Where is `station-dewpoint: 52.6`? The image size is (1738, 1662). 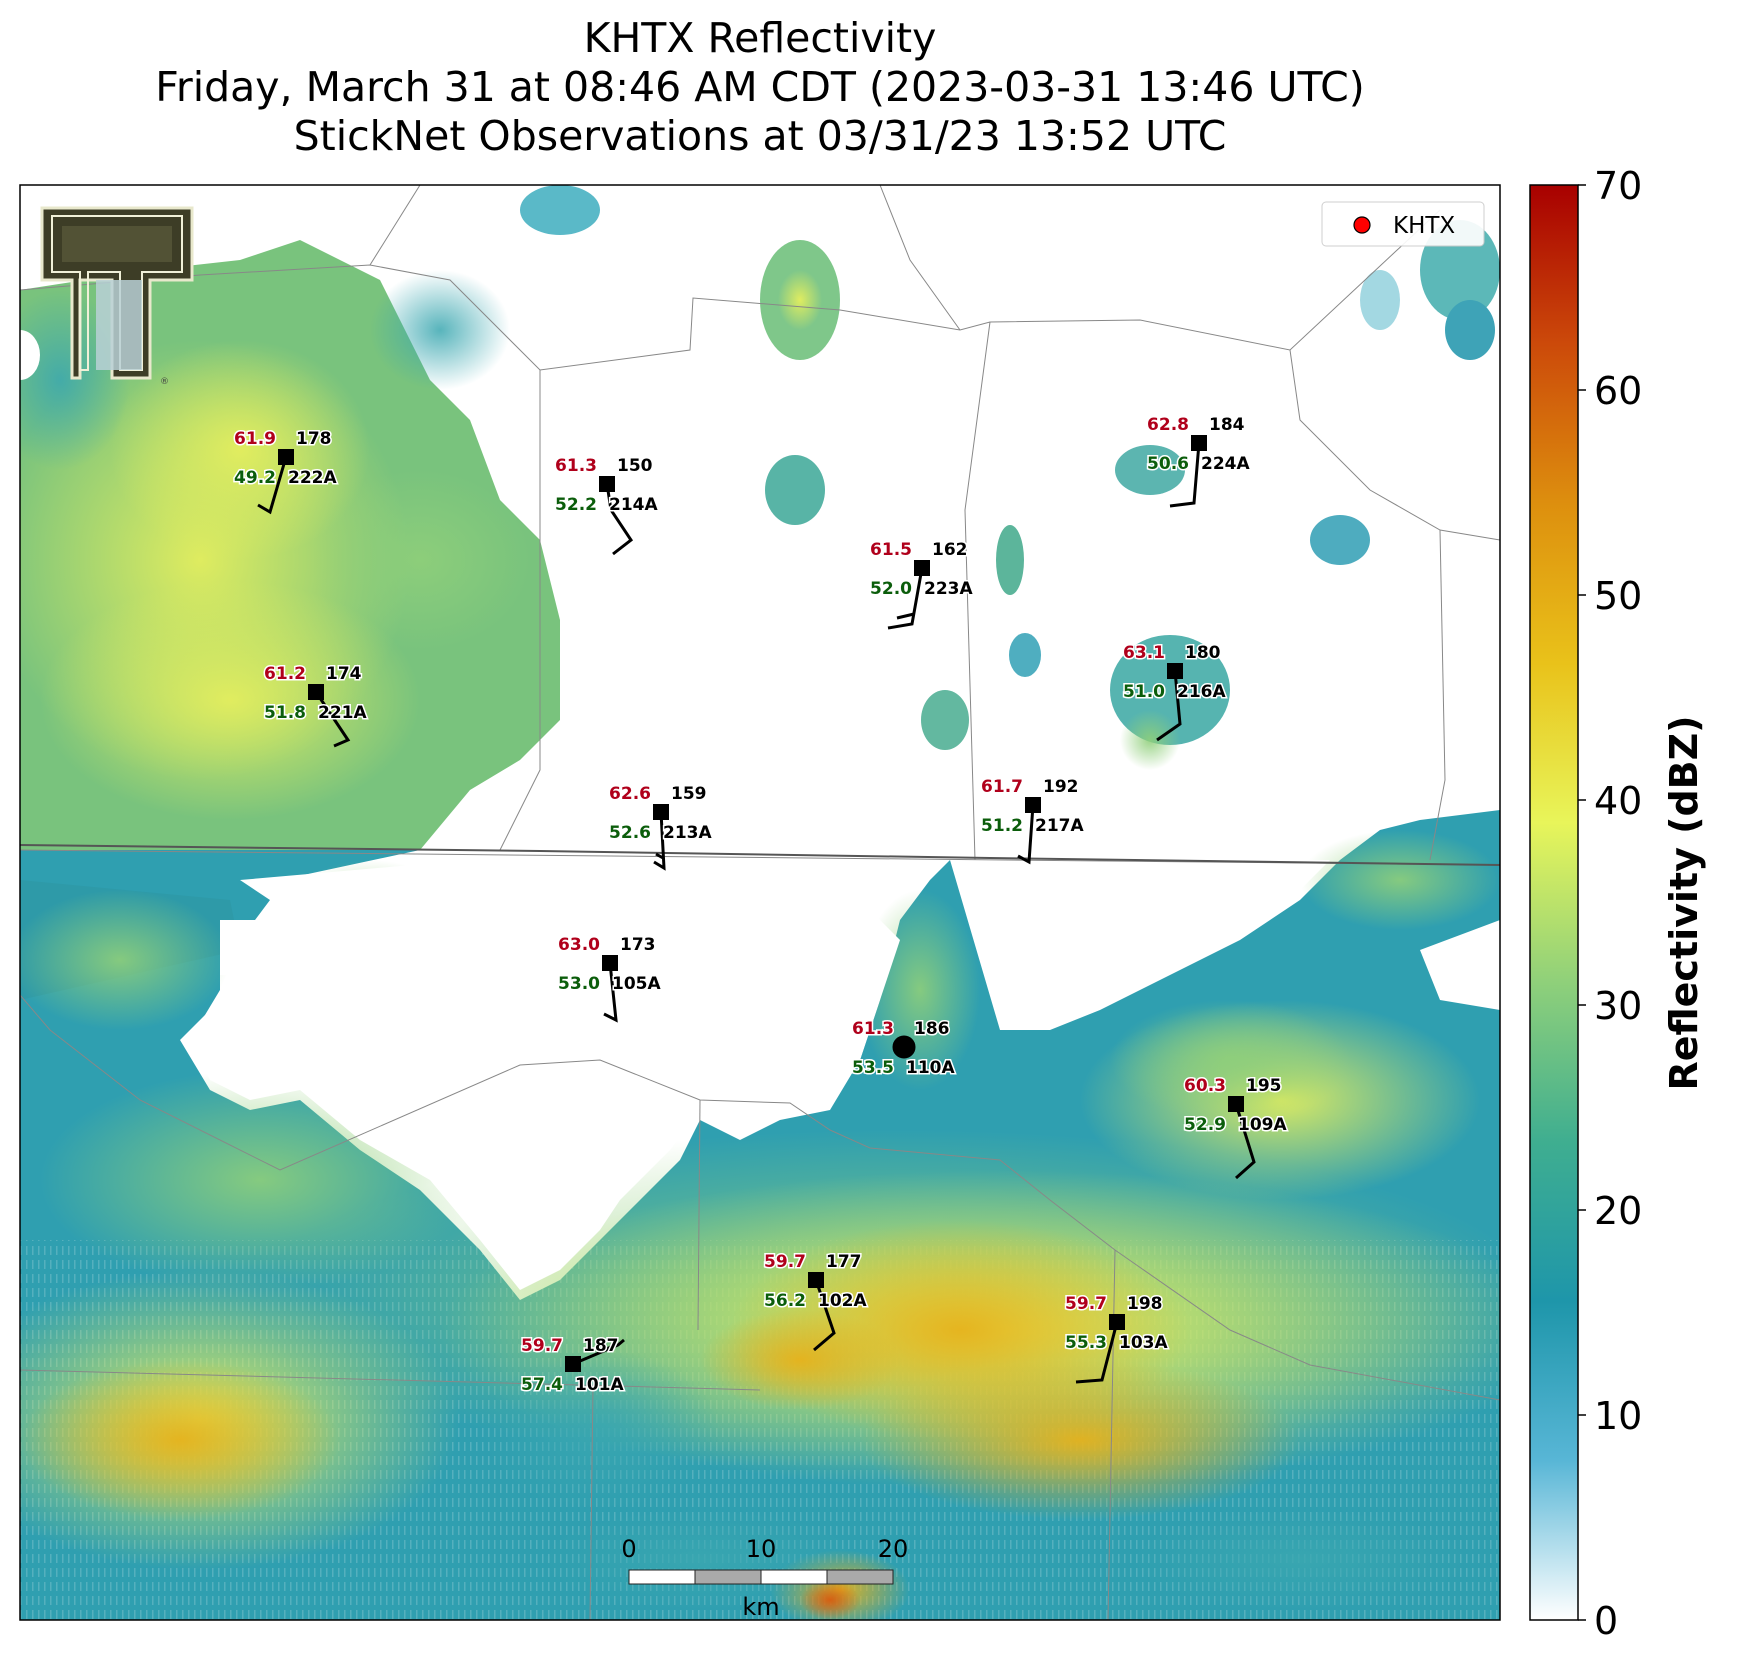
station-dewpoint: 52.6 is located at coordinates (630, 833).